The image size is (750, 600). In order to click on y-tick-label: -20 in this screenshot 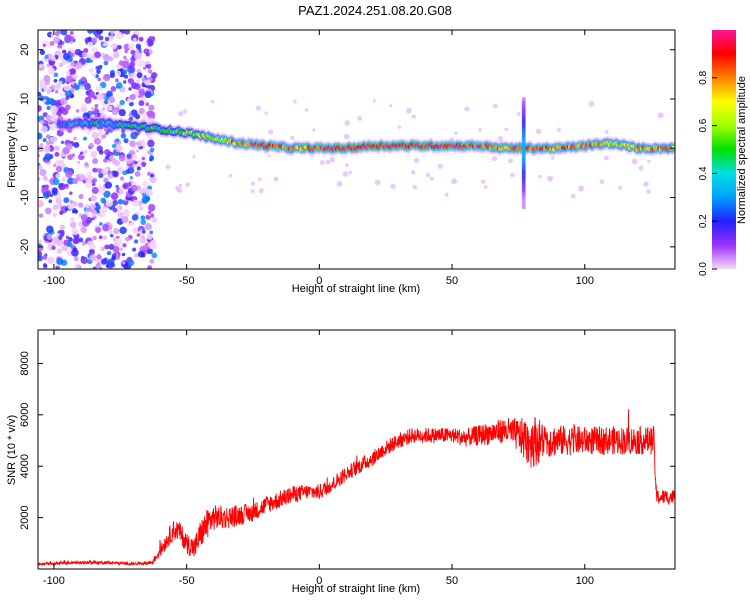, I will do `click(25, 247)`.